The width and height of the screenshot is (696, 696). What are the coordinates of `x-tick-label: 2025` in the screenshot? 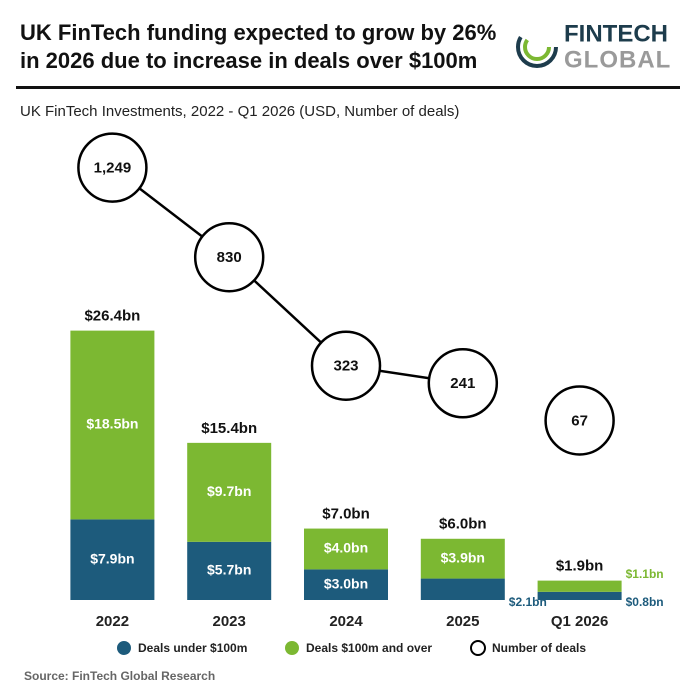 It's located at (462, 621).